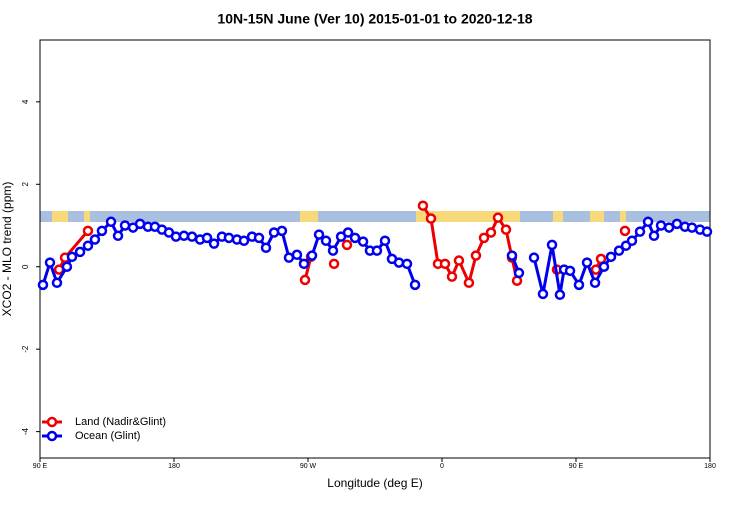  Describe the element at coordinates (25, 349) in the screenshot. I see `y-tick-label: -2` at that location.